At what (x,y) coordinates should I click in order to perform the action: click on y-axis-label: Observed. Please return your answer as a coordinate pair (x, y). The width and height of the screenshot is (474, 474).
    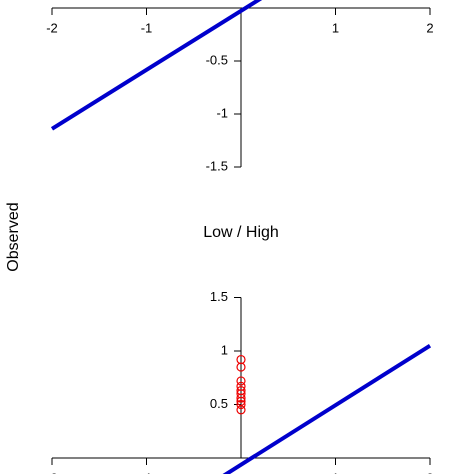
    Looking at the image, I should click on (13, 236).